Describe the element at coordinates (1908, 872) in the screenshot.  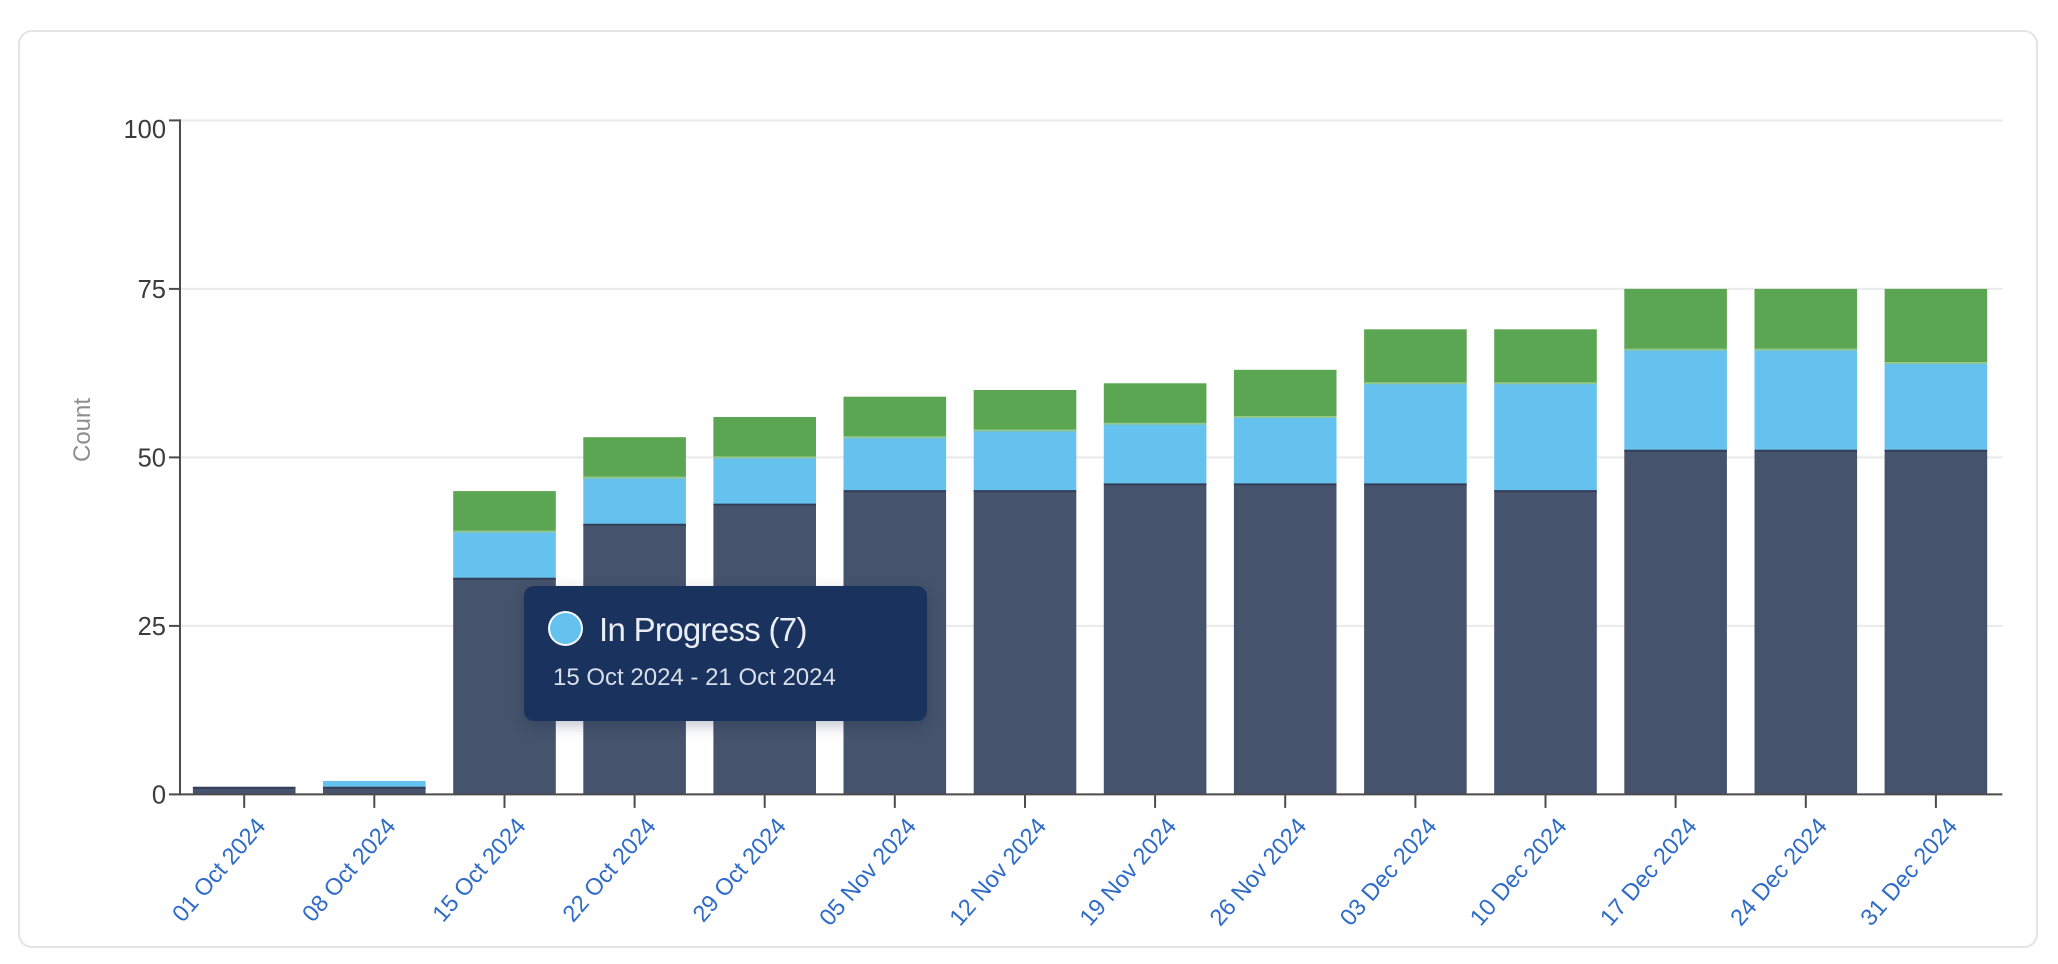
I see `svg-text: 31 Dec 2024` at that location.